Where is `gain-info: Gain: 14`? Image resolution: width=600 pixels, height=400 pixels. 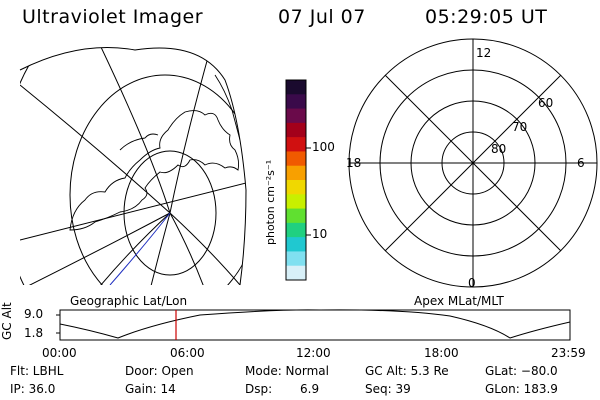 gain-info: Gain: 14 is located at coordinates (150, 389).